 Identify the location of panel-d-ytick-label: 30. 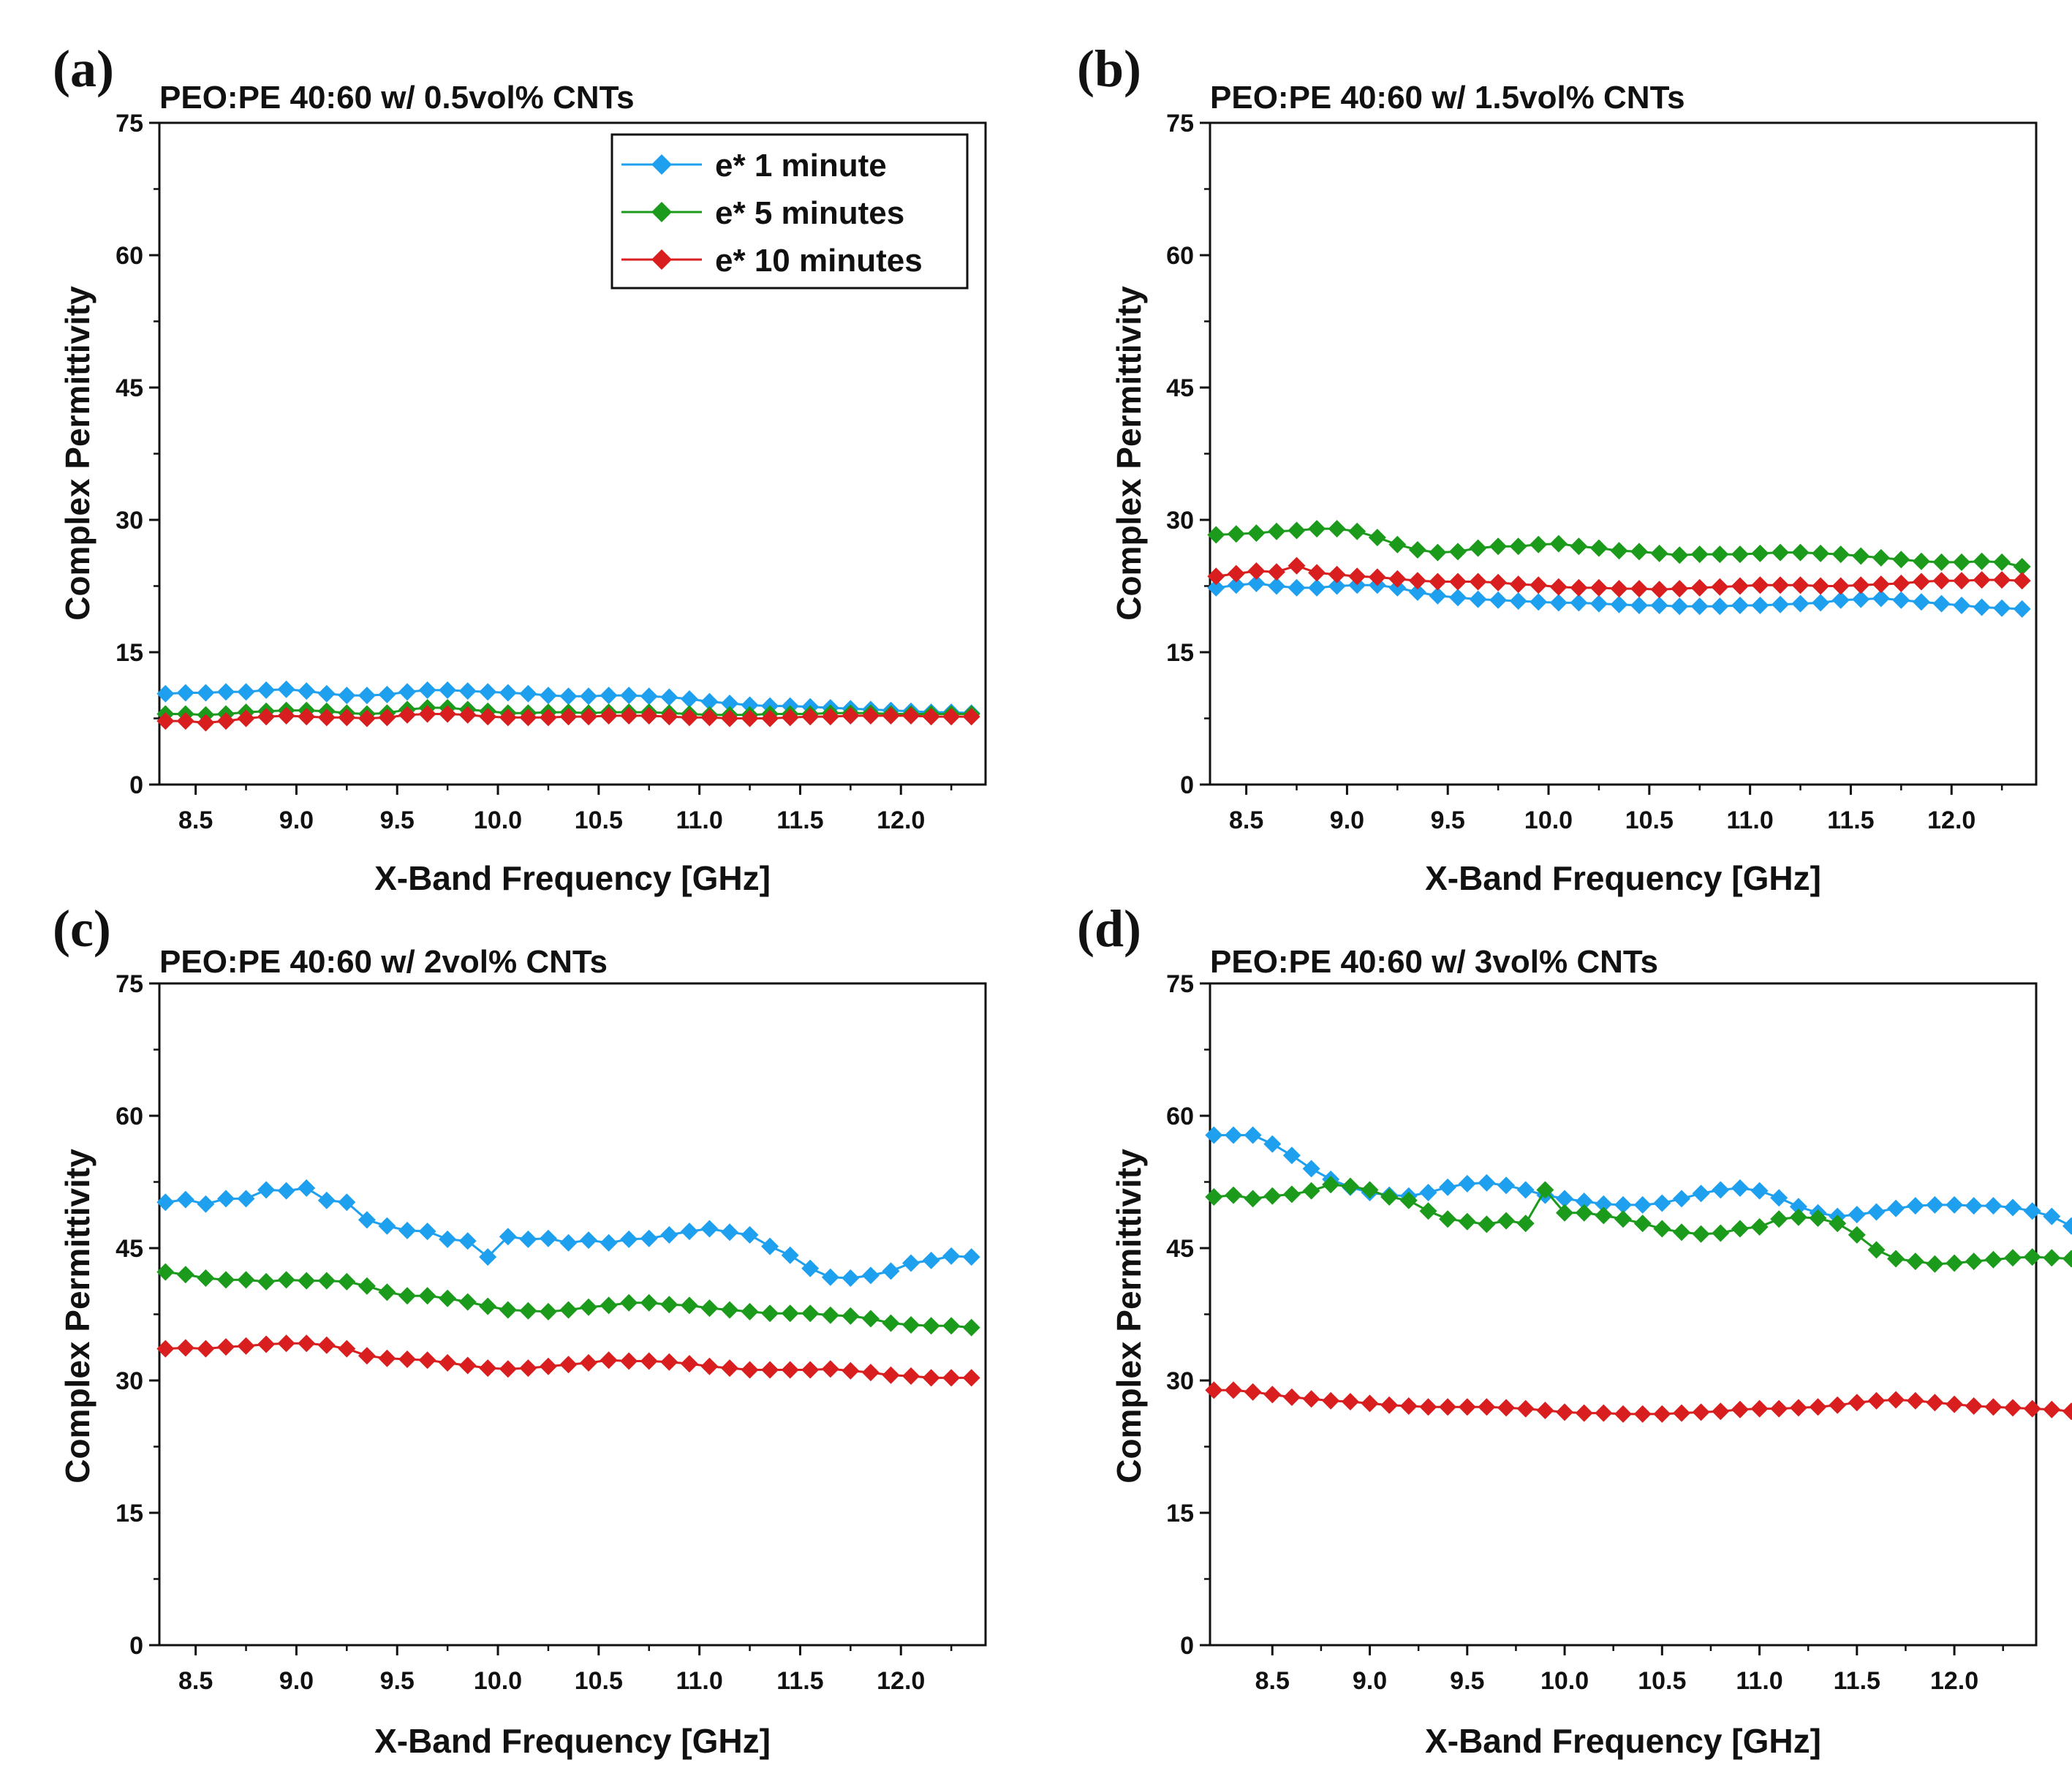
(1180, 1381).